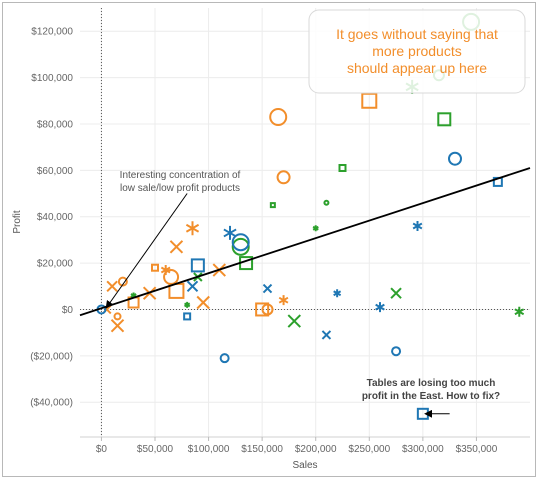 The height and width of the screenshot is (481, 540). Describe the element at coordinates (304, 465) in the screenshot. I see `x-axis-title: Sales` at that location.